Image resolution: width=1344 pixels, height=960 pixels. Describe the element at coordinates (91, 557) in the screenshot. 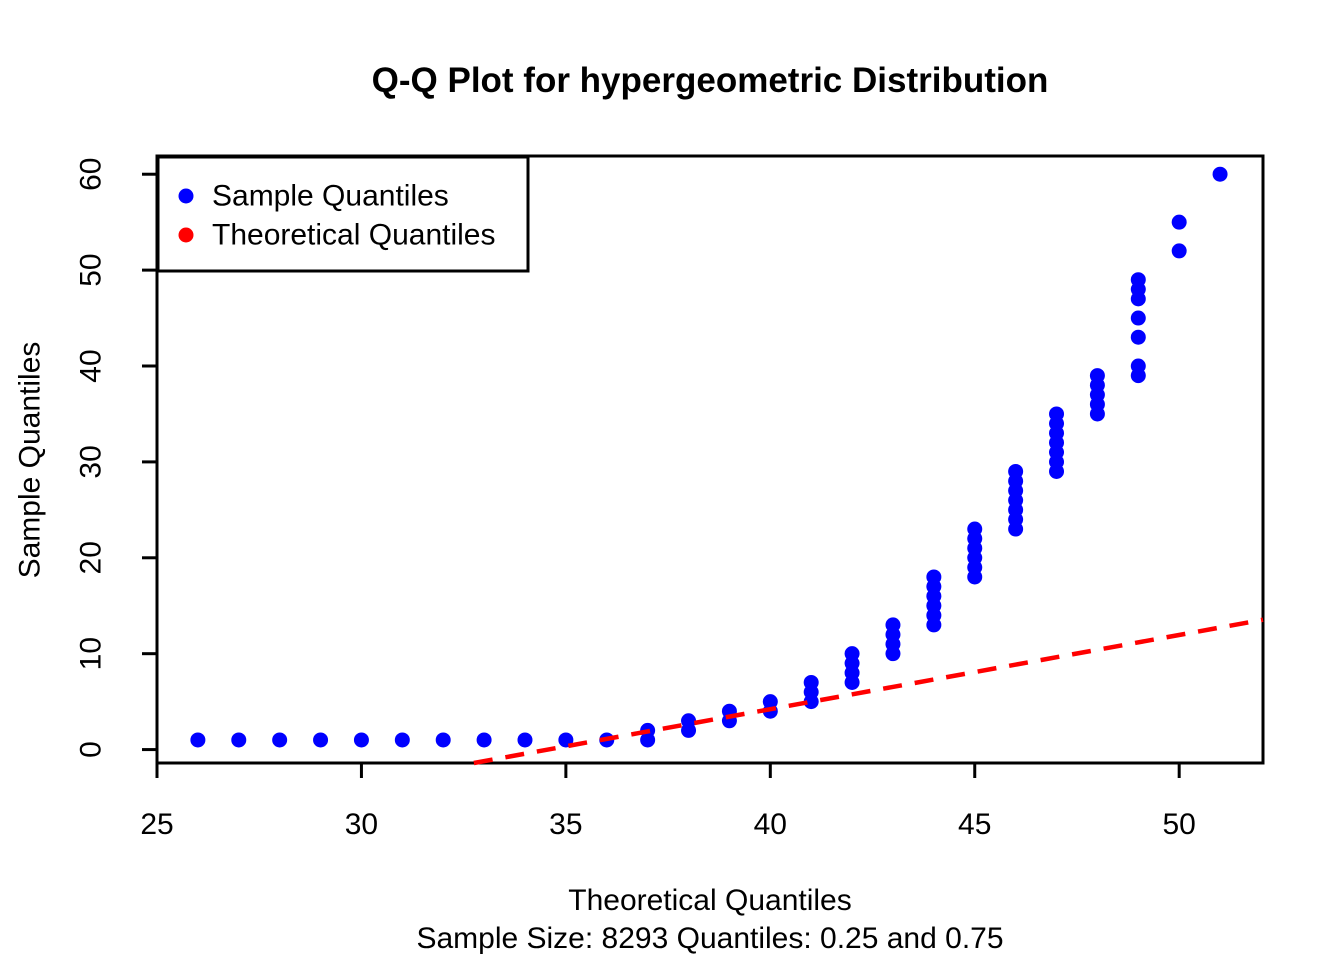

I see `y-tick-label: 20` at that location.